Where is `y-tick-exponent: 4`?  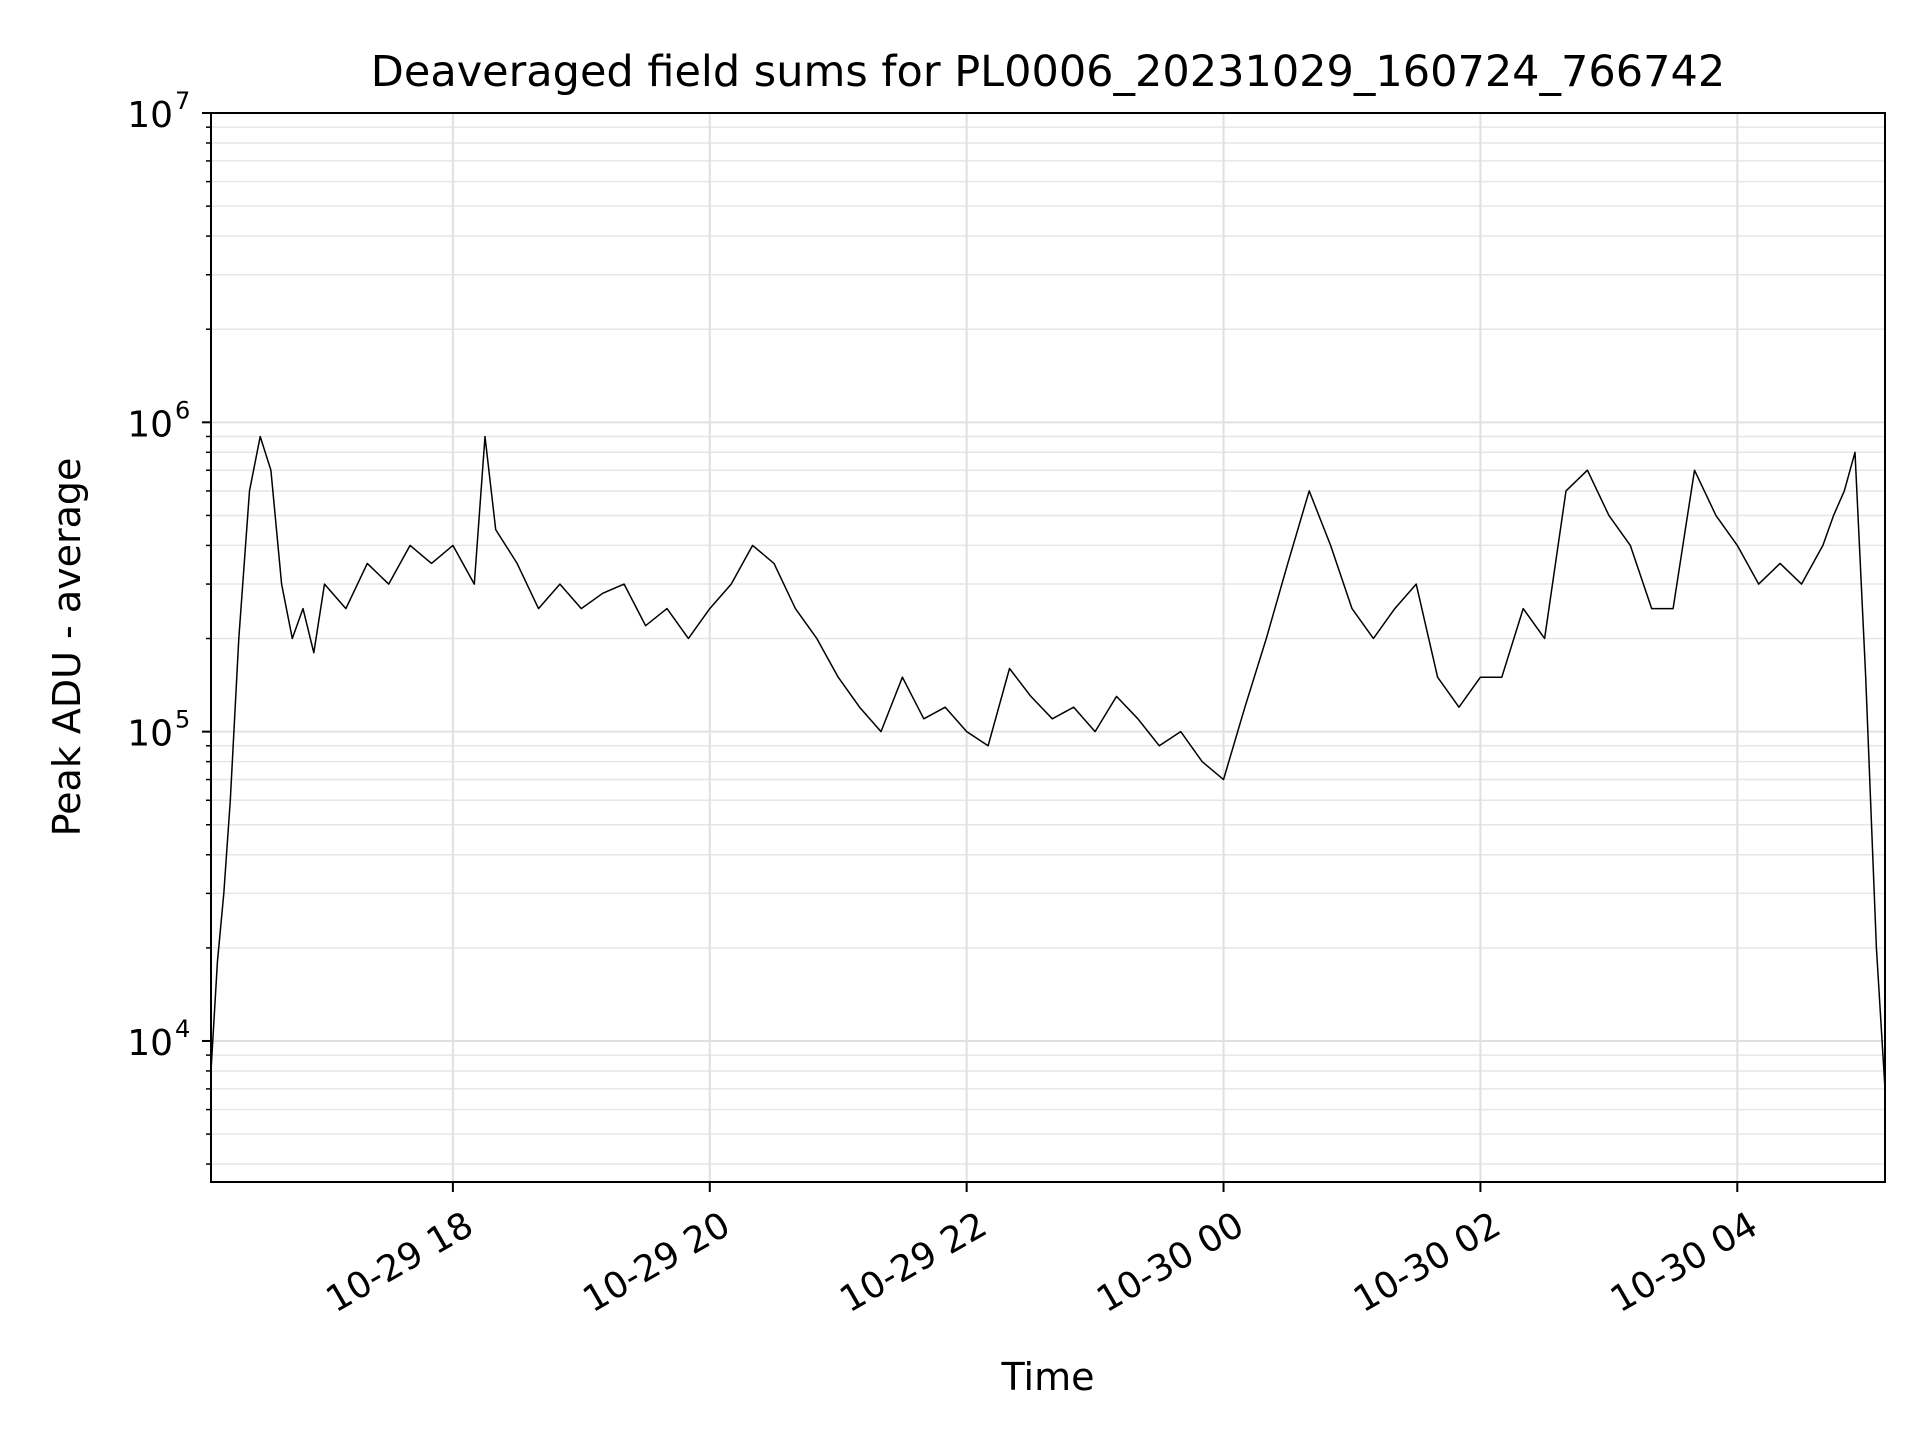
y-tick-exponent: 4 is located at coordinates (182, 1029).